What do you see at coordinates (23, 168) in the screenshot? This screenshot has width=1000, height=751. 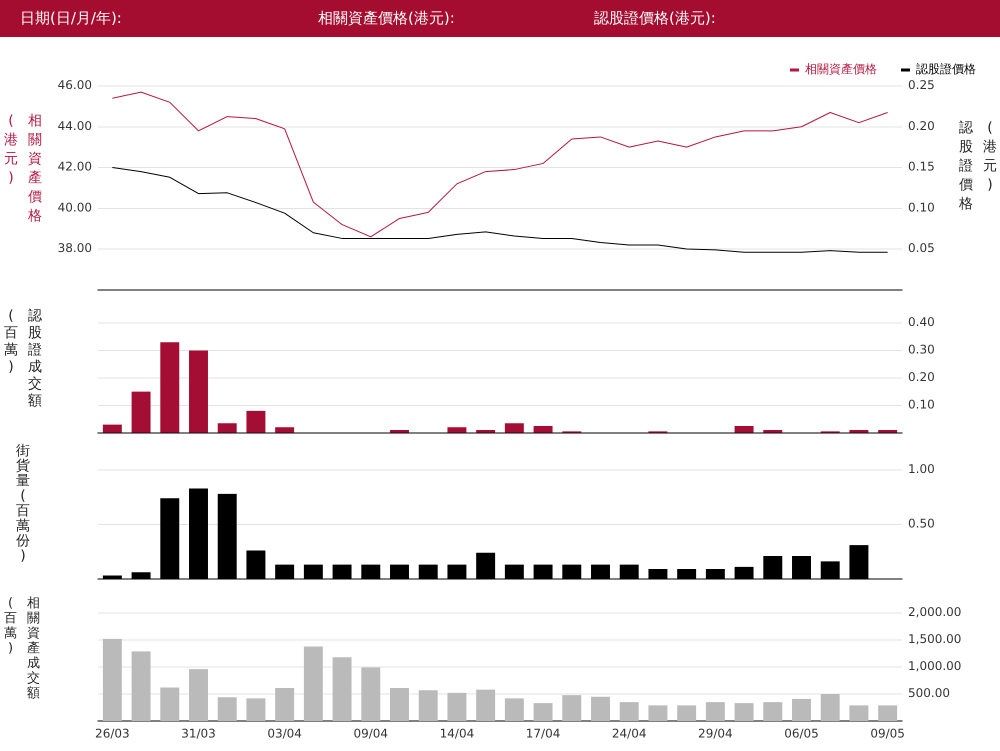 I see `text: 相關資產價格 (港元)` at bounding box center [23, 168].